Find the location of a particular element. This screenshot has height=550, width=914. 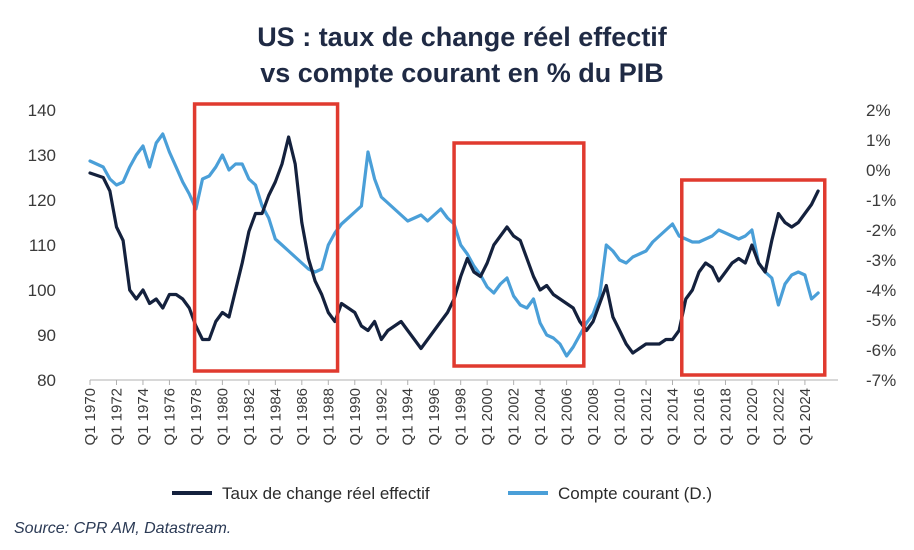

left-tick-label: 110 is located at coordinates (42, 245).